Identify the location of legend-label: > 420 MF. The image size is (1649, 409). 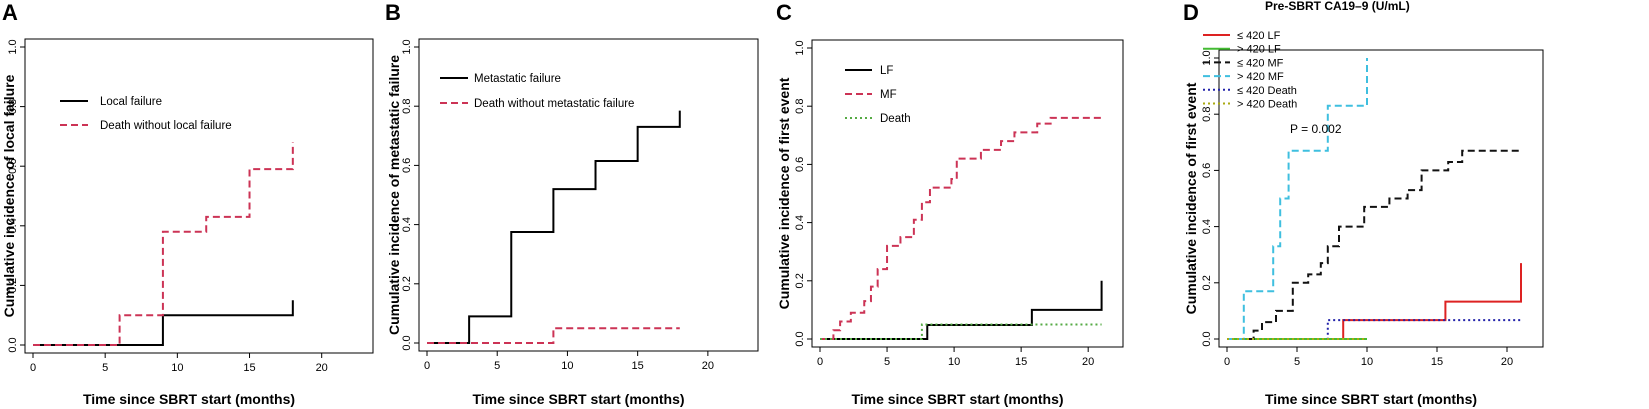
(1260, 77).